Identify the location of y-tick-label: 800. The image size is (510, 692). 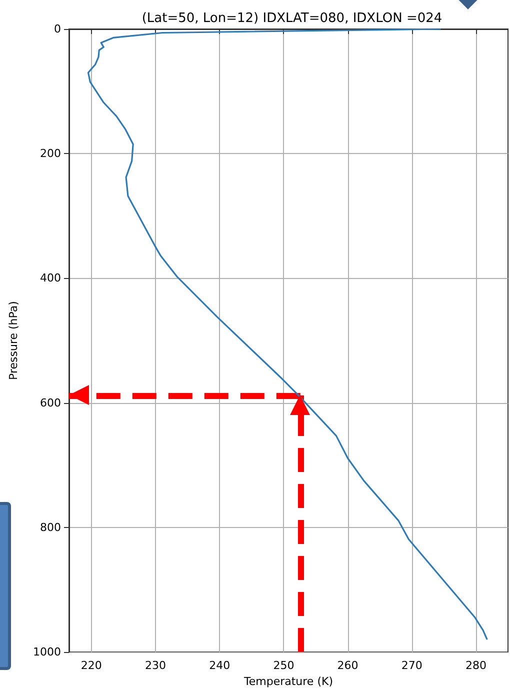
(50, 527).